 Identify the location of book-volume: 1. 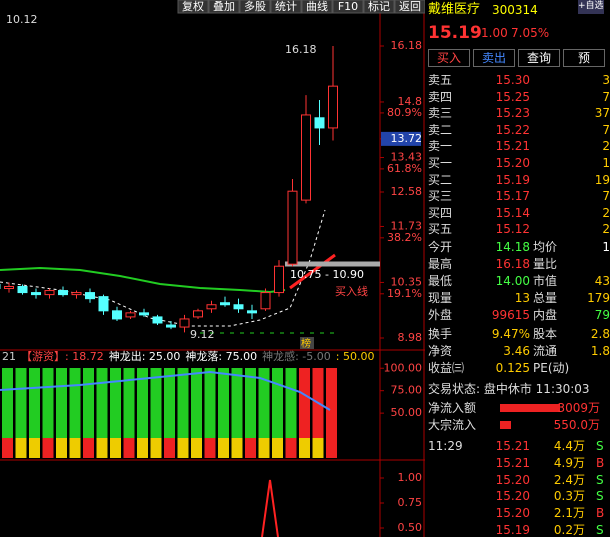
(606, 163).